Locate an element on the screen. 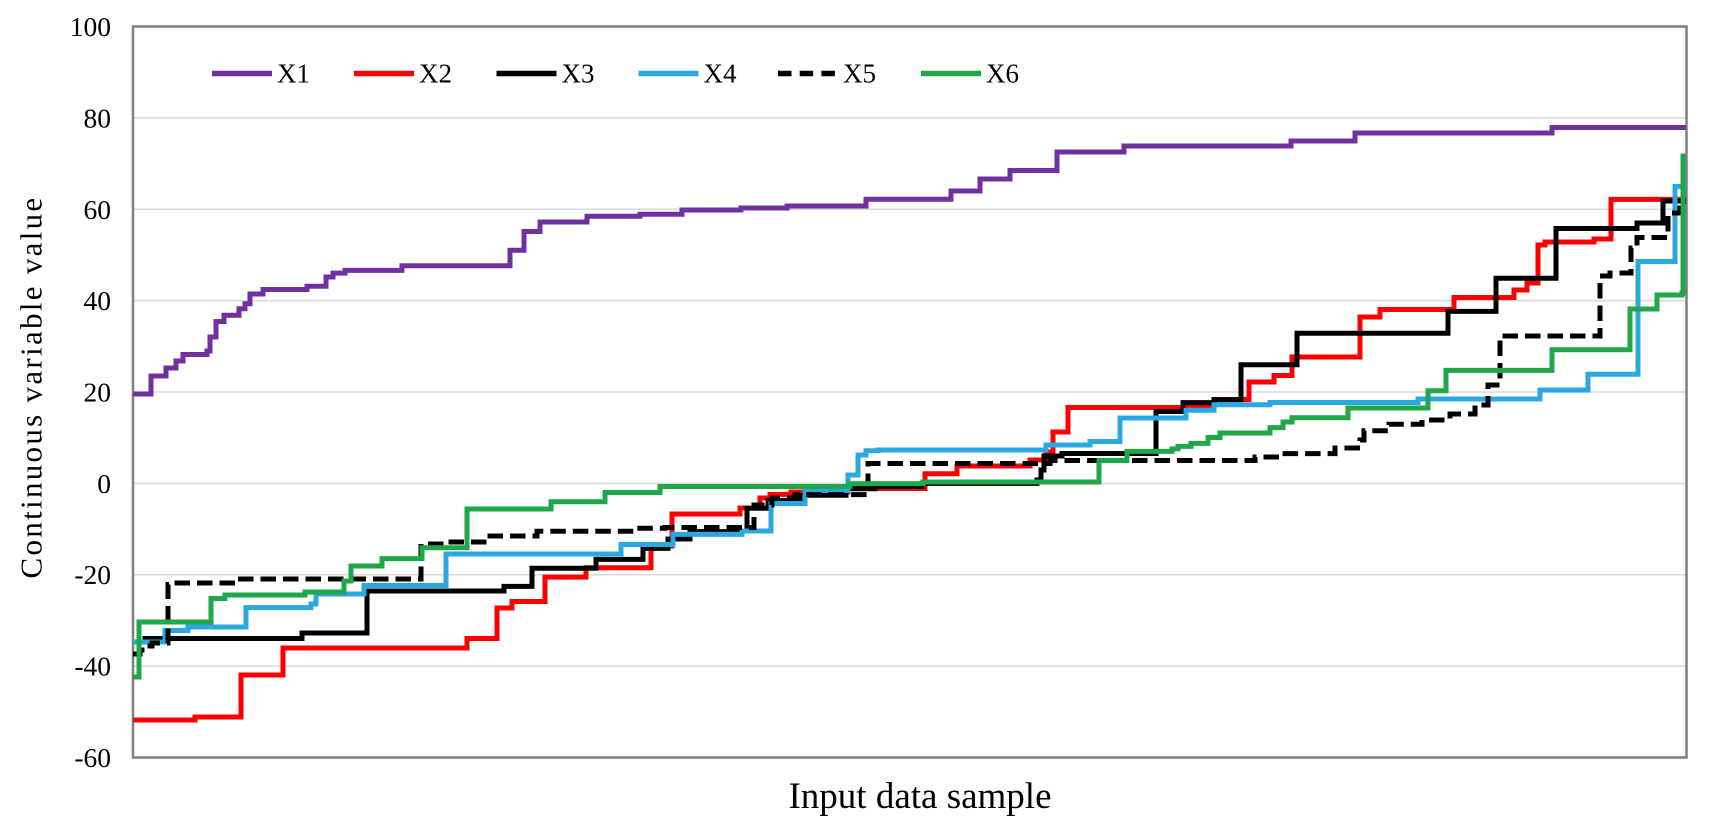  svg-text: Input data sample is located at coordinates (919, 796).